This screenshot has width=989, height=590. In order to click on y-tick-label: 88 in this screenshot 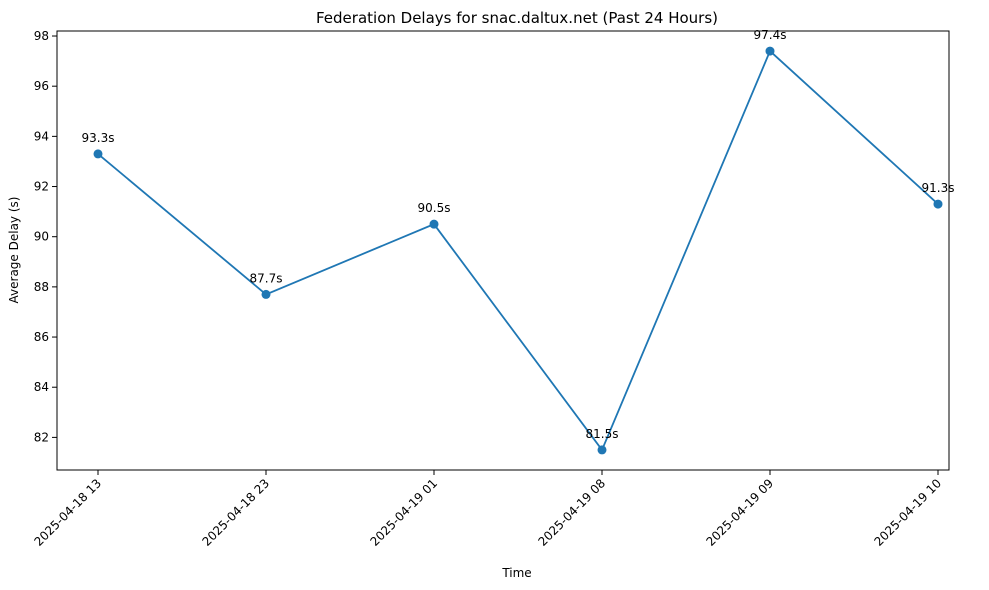, I will do `click(41, 287)`.